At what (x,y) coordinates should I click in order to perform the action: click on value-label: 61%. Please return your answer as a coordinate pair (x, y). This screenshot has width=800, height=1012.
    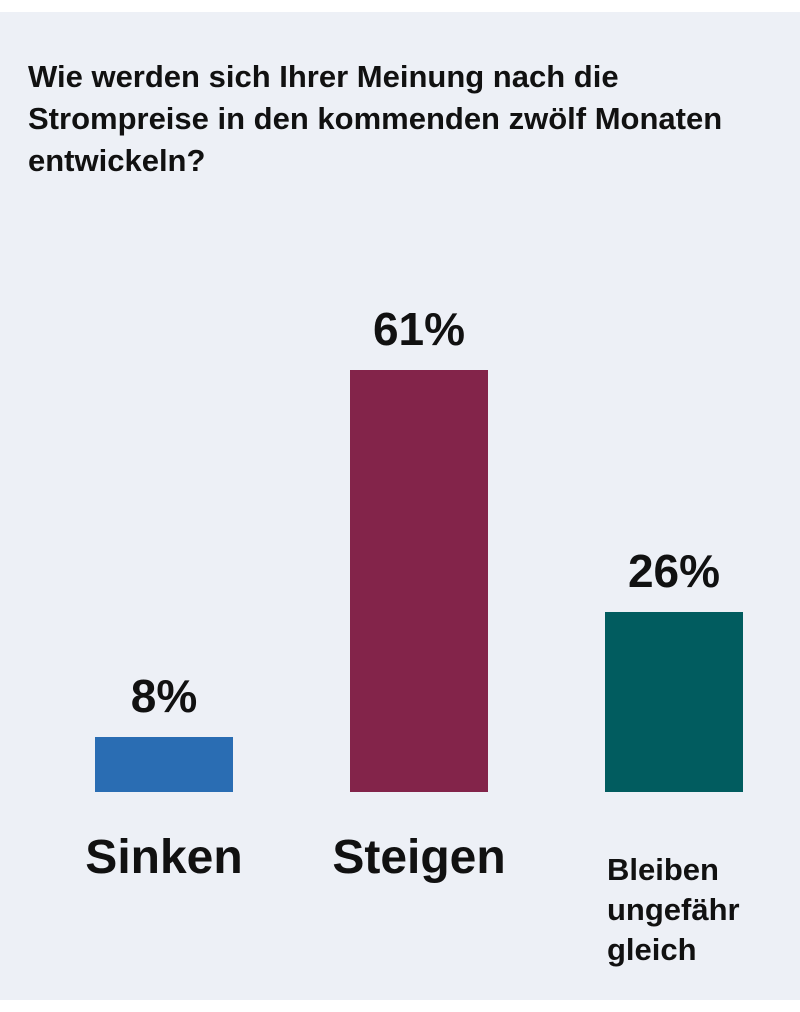
    Looking at the image, I should click on (419, 329).